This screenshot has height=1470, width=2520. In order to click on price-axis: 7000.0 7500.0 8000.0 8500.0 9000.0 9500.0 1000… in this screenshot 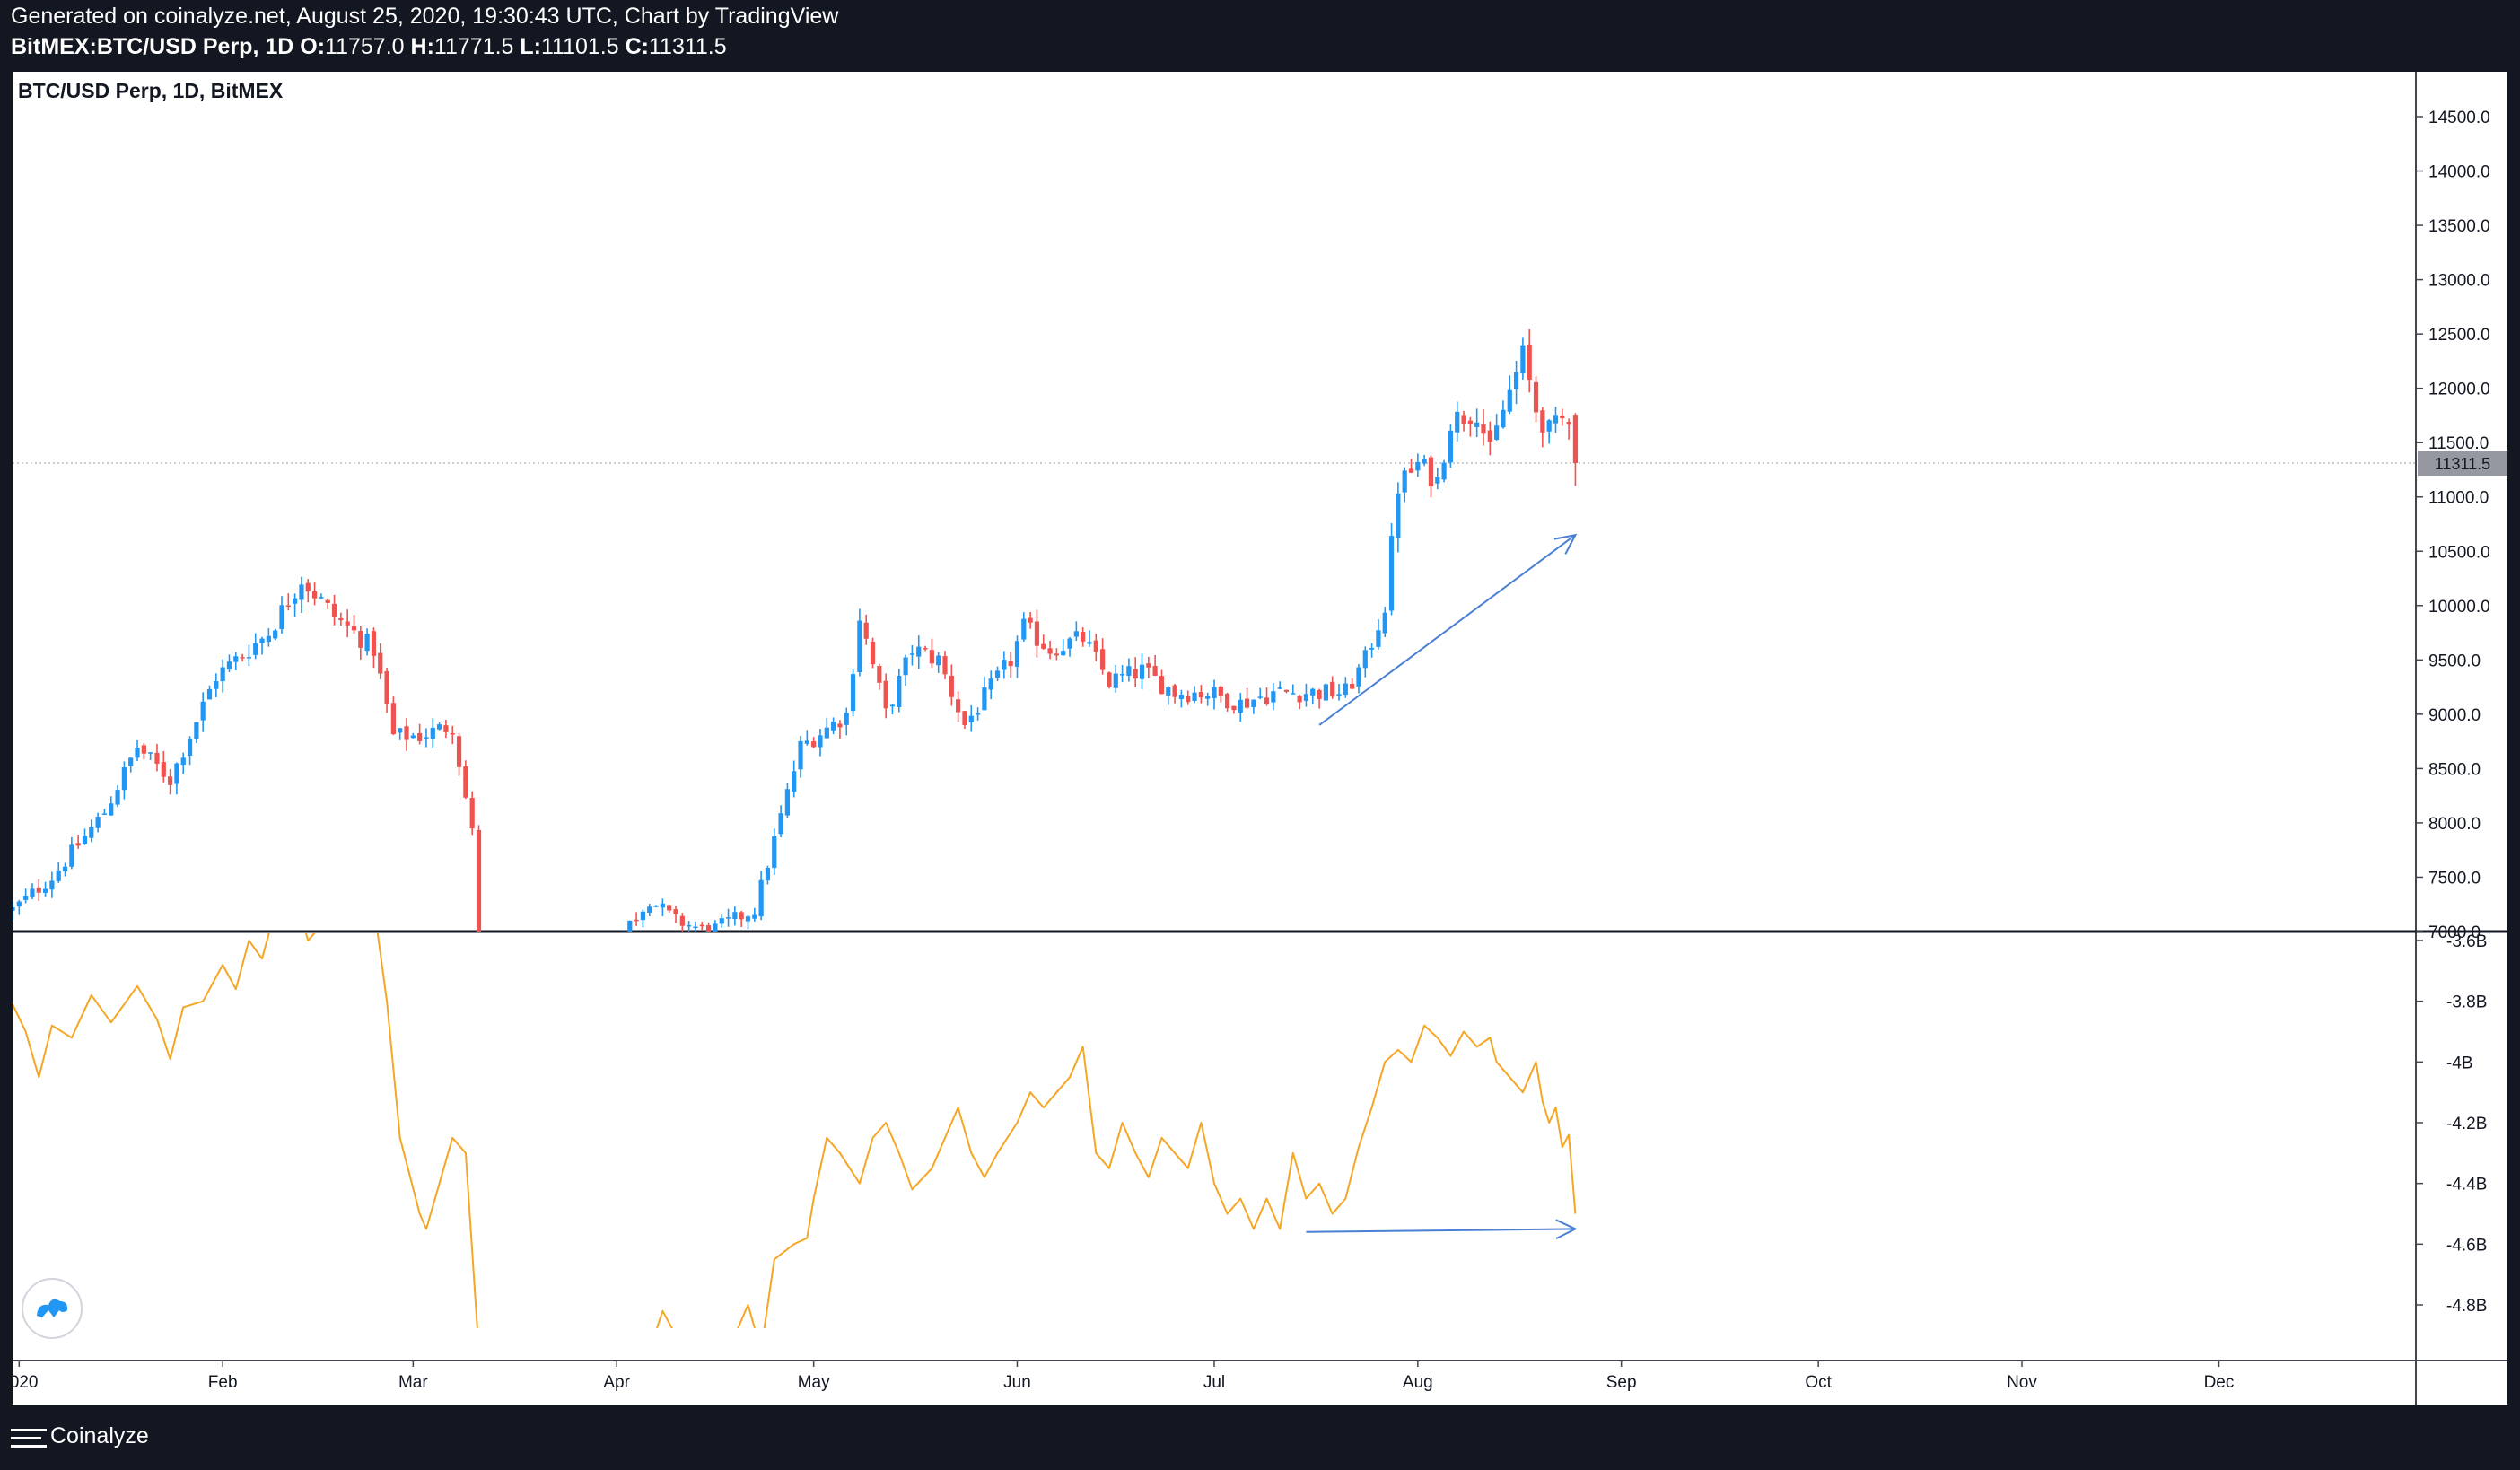, I will do `click(2453, 525)`.